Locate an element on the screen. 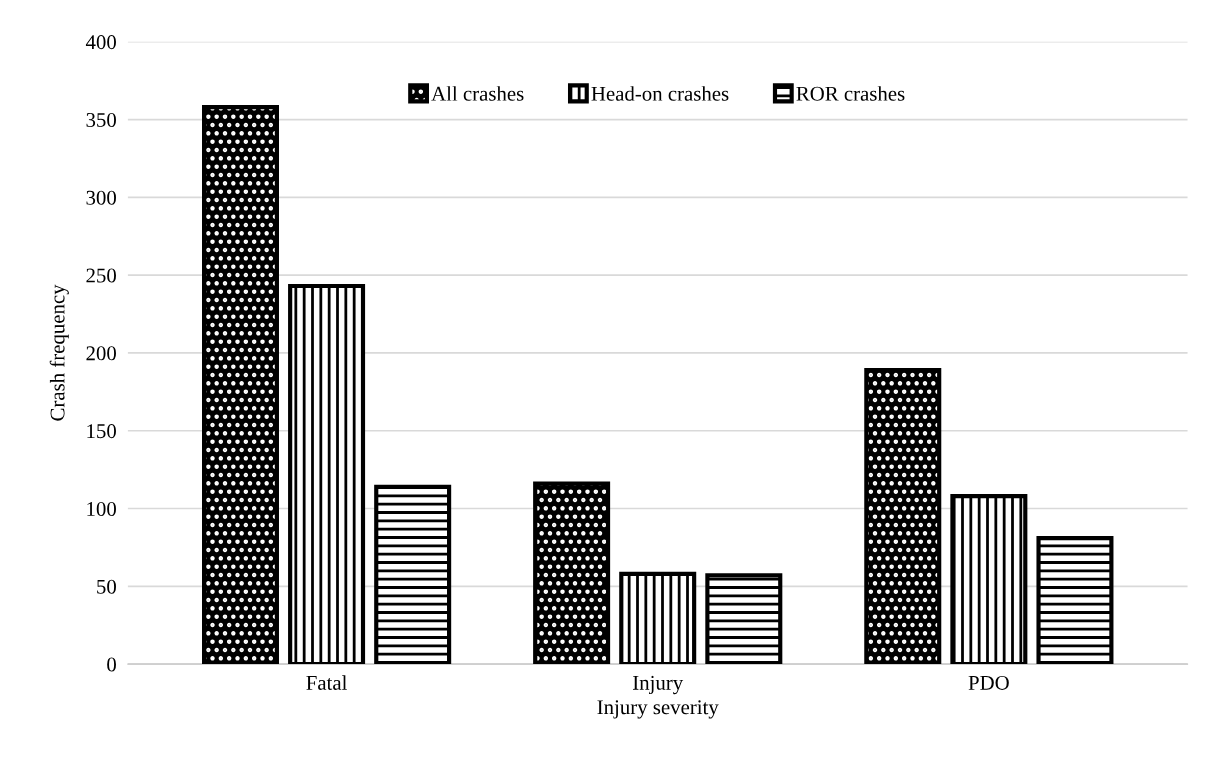  y-tick-label: 350 is located at coordinates (101, 119).